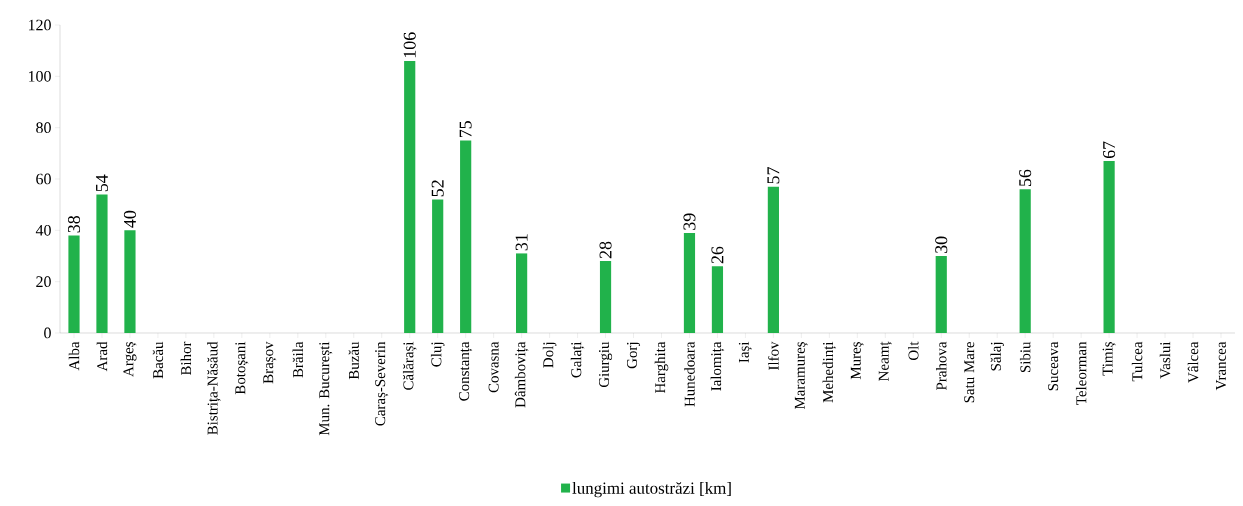 This screenshot has width=1243, height=506. I want to click on x-tick-label: Dâmbovița, so click(521, 374).